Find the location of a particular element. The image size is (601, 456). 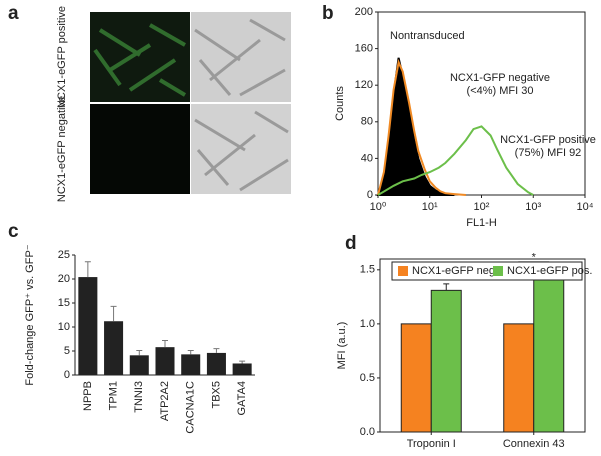

significance-mark: * is located at coordinates (534, 258).